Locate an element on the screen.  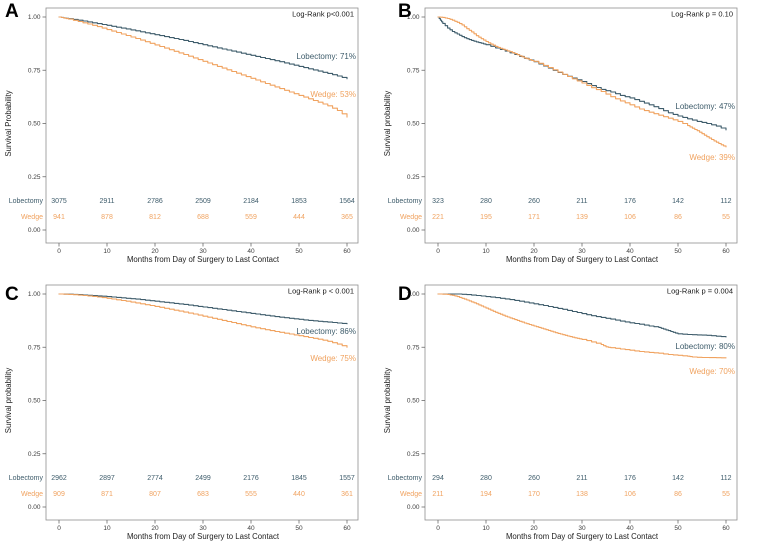
risk-count-lobectomy-m50: 1845 is located at coordinates (299, 478).